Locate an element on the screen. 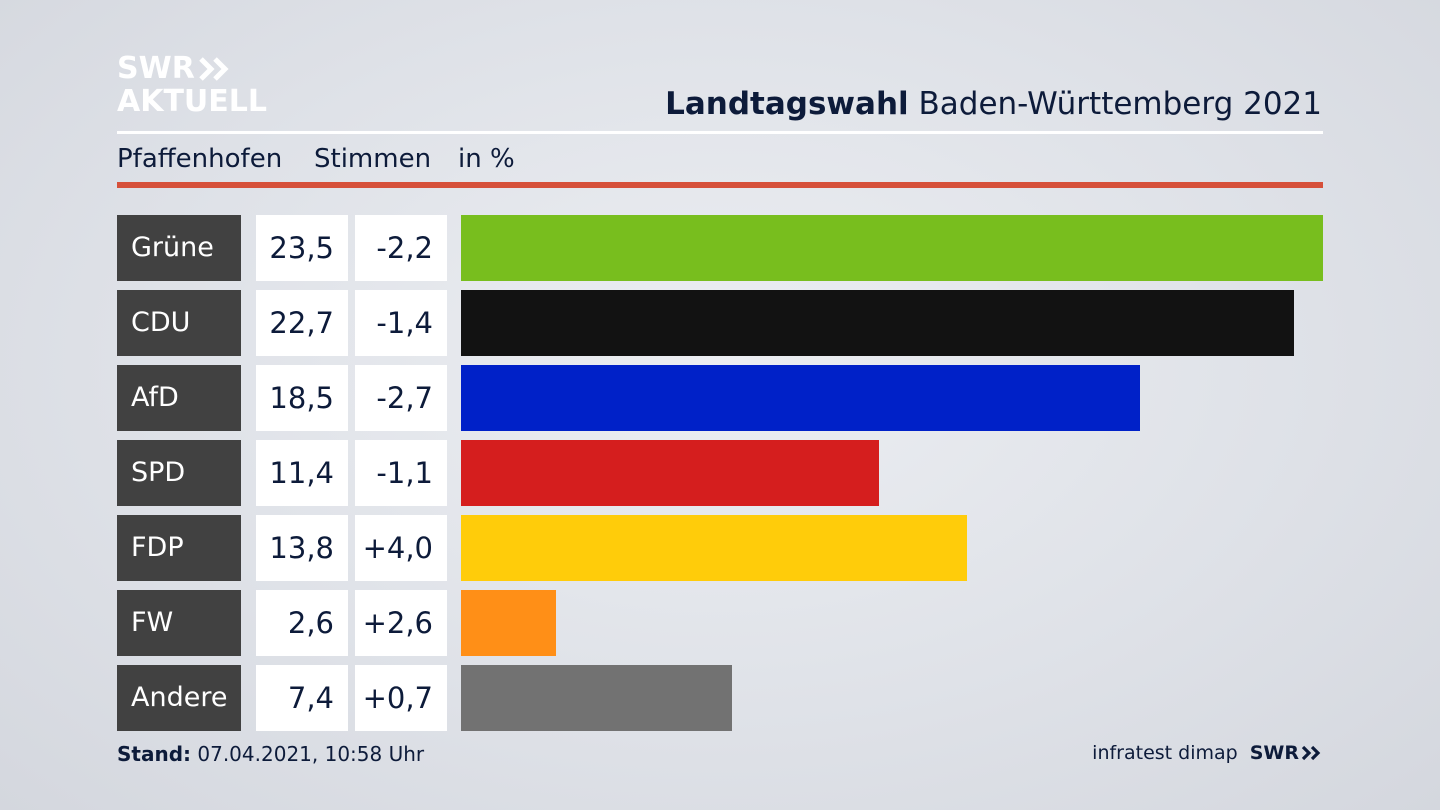  diff-label: +2,6 is located at coordinates (401, 623).